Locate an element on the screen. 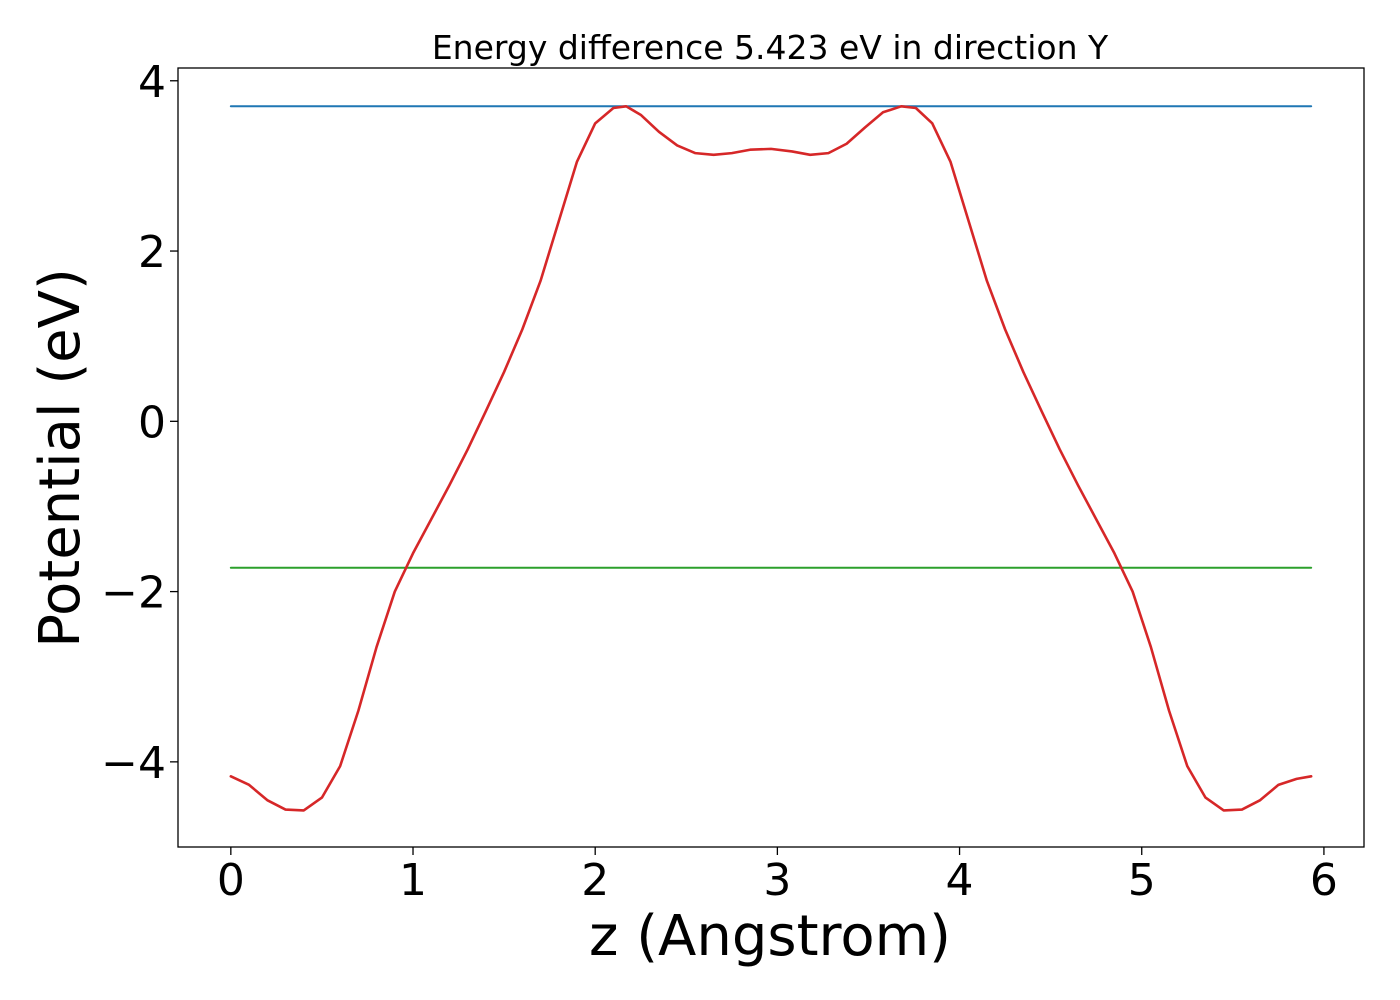 Image resolution: width=1400 pixels, height=1000 pixels. y-axis-label: Potential (eV) is located at coordinates (60, 458).